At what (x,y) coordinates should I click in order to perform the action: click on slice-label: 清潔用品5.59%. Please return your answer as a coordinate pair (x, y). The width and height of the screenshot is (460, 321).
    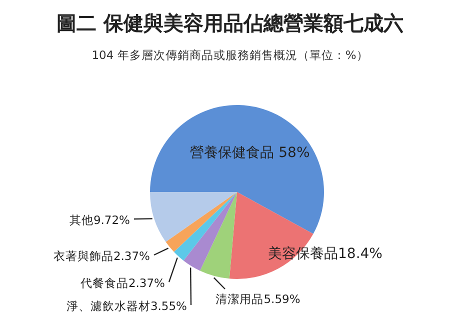
    Looking at the image, I should click on (258, 299).